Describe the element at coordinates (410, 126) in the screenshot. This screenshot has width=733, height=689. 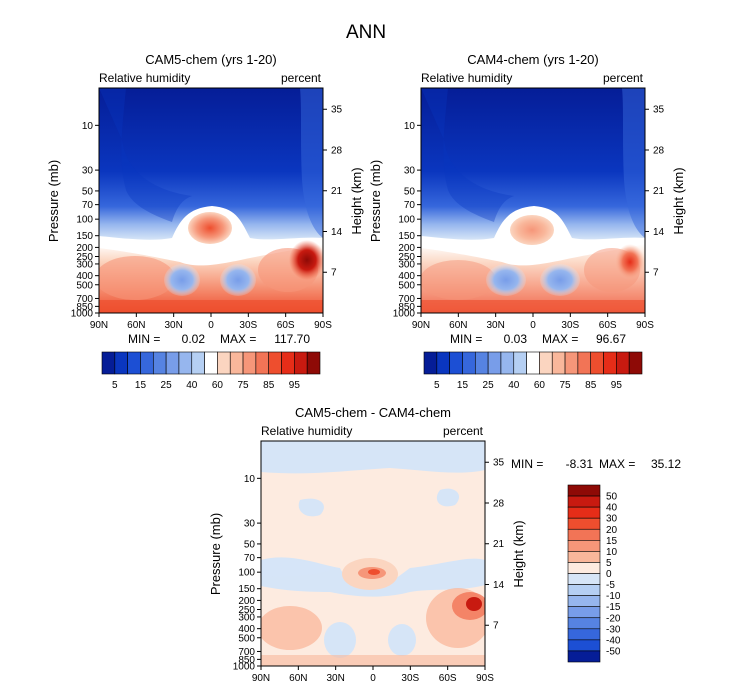
I see `y-tick-label: 10` at that location.